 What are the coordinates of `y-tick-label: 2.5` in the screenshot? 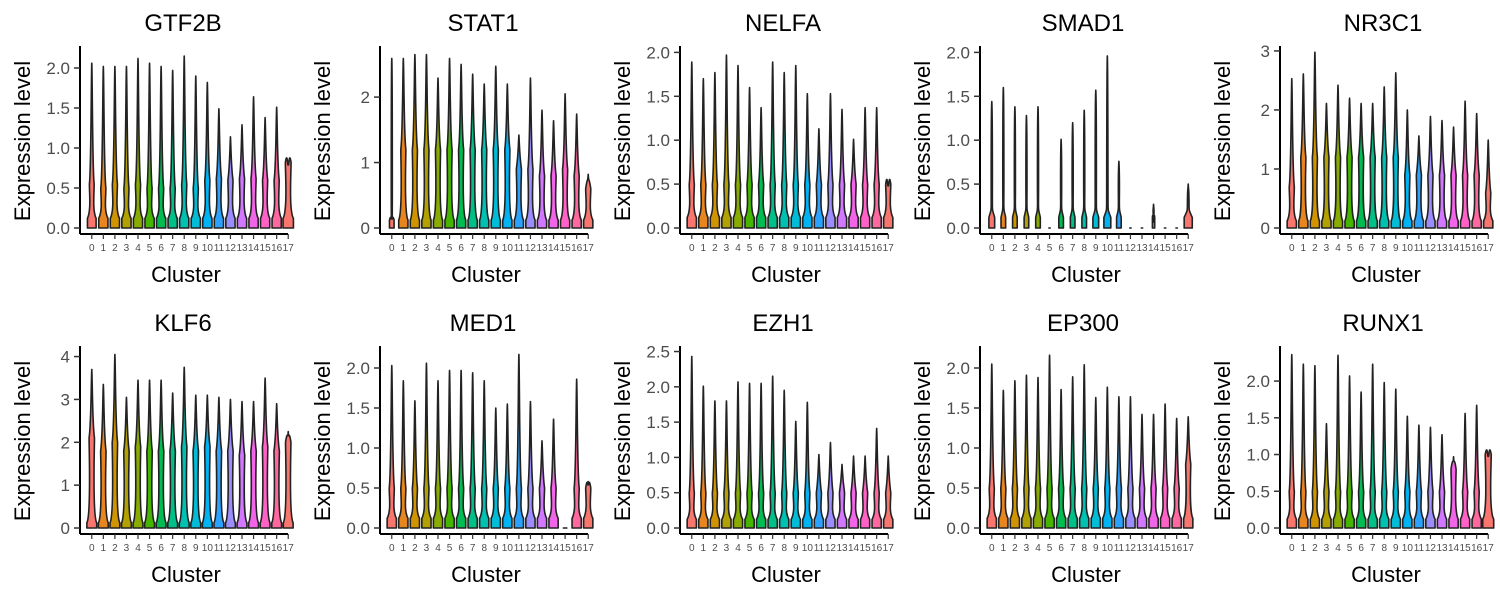 It's located at (658, 352).